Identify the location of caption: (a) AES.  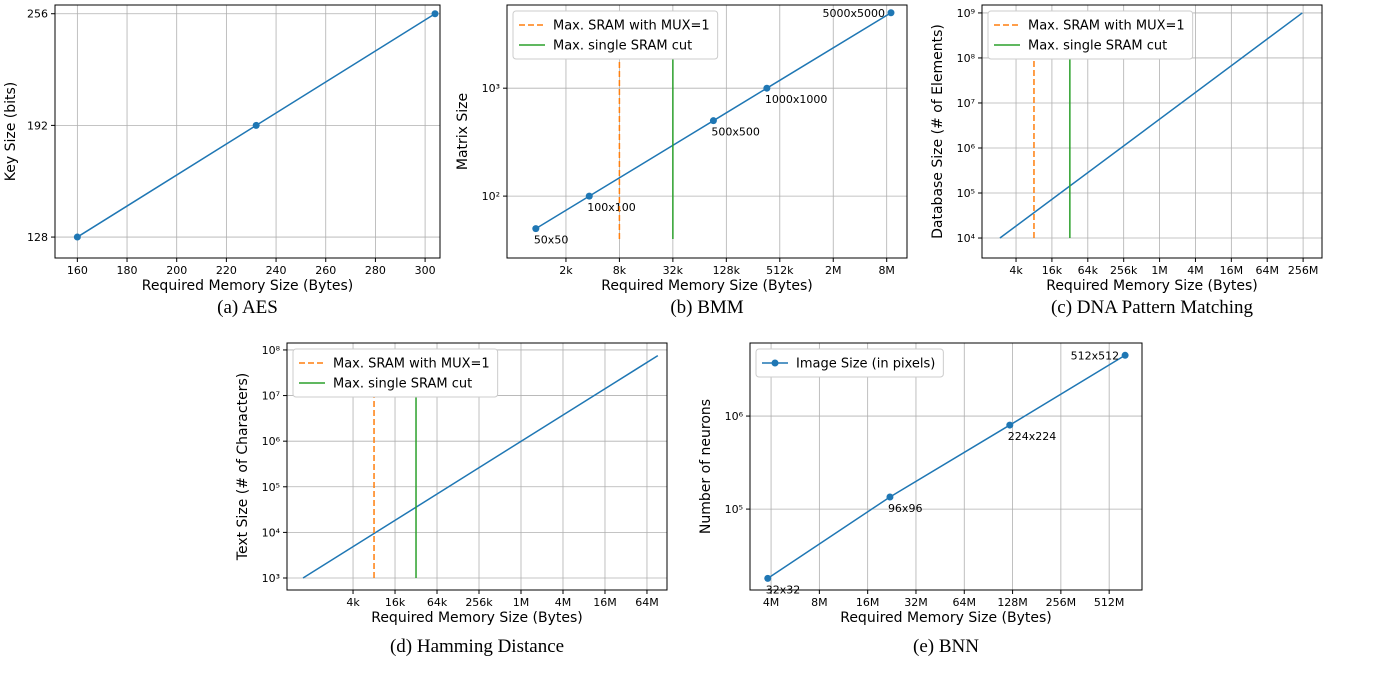
(247, 307).